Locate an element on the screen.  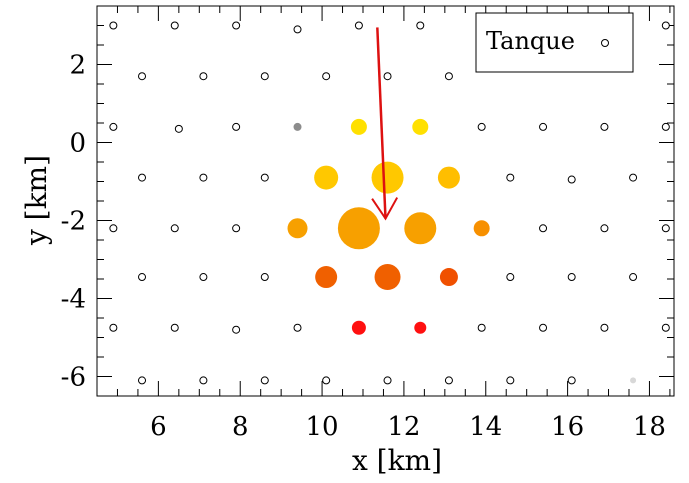
y-tick-label: -4 is located at coordinates (73, 300).